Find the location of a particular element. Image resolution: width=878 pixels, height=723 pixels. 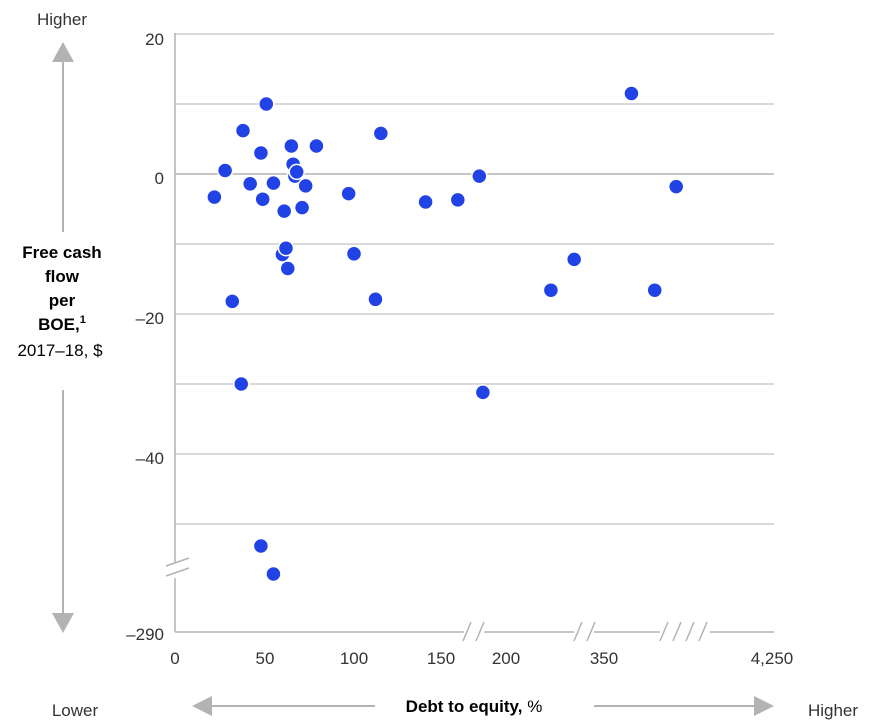

x-tick-label: 350 is located at coordinates (604, 658).